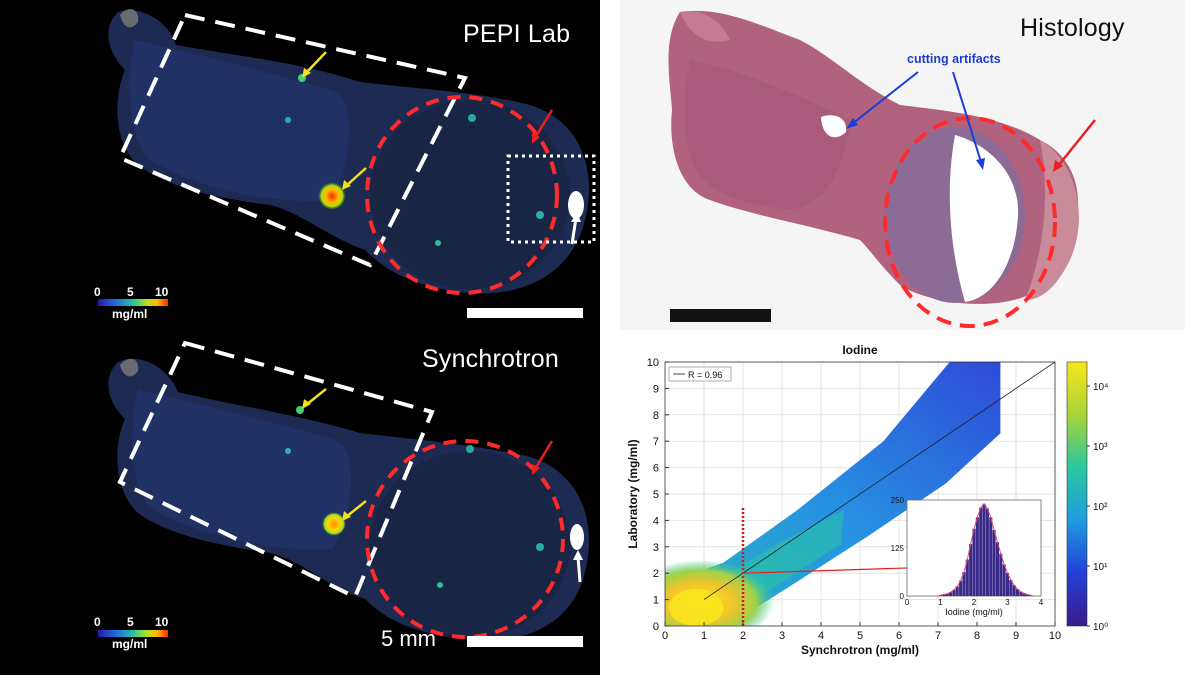 The width and height of the screenshot is (1200, 675). I want to click on inset-y-tick-label: 125, so click(898, 548).